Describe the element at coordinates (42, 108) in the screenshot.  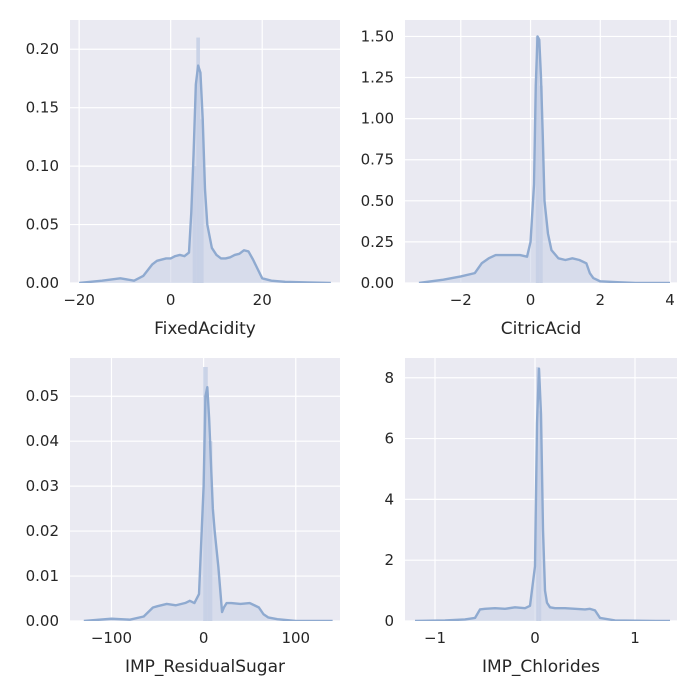
I see `y-tick-label: 0.15` at that location.